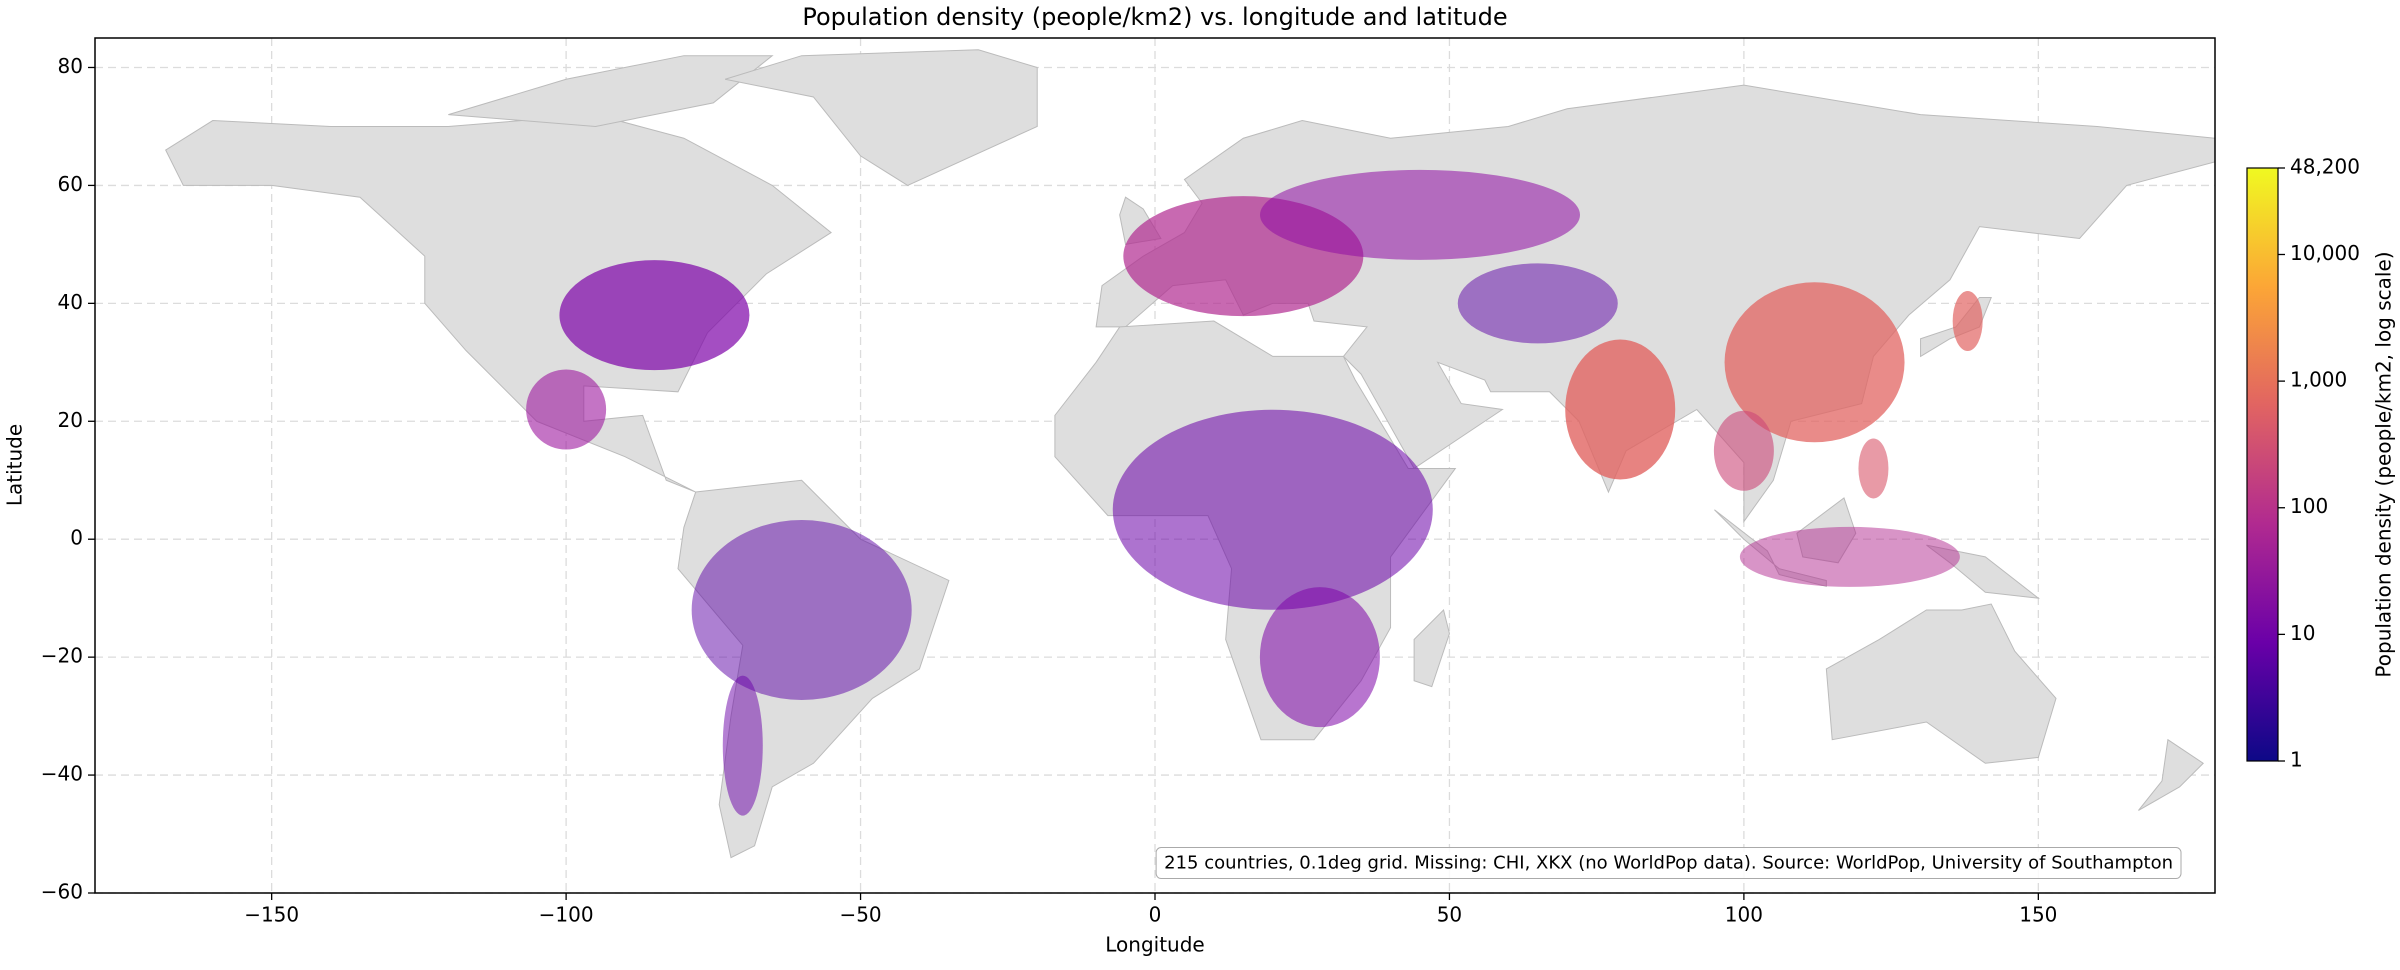  Describe the element at coordinates (62, 774) in the screenshot. I see `y-tick-label: −40` at that location.